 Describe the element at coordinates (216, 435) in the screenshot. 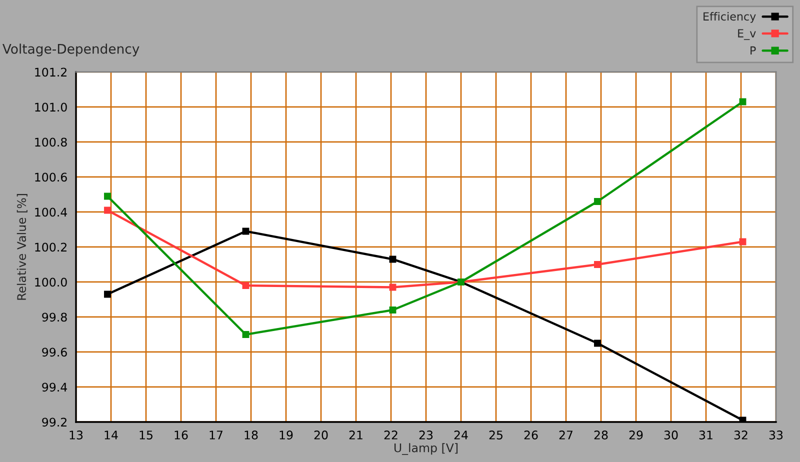

I see `x-tick-label: 17` at that location.